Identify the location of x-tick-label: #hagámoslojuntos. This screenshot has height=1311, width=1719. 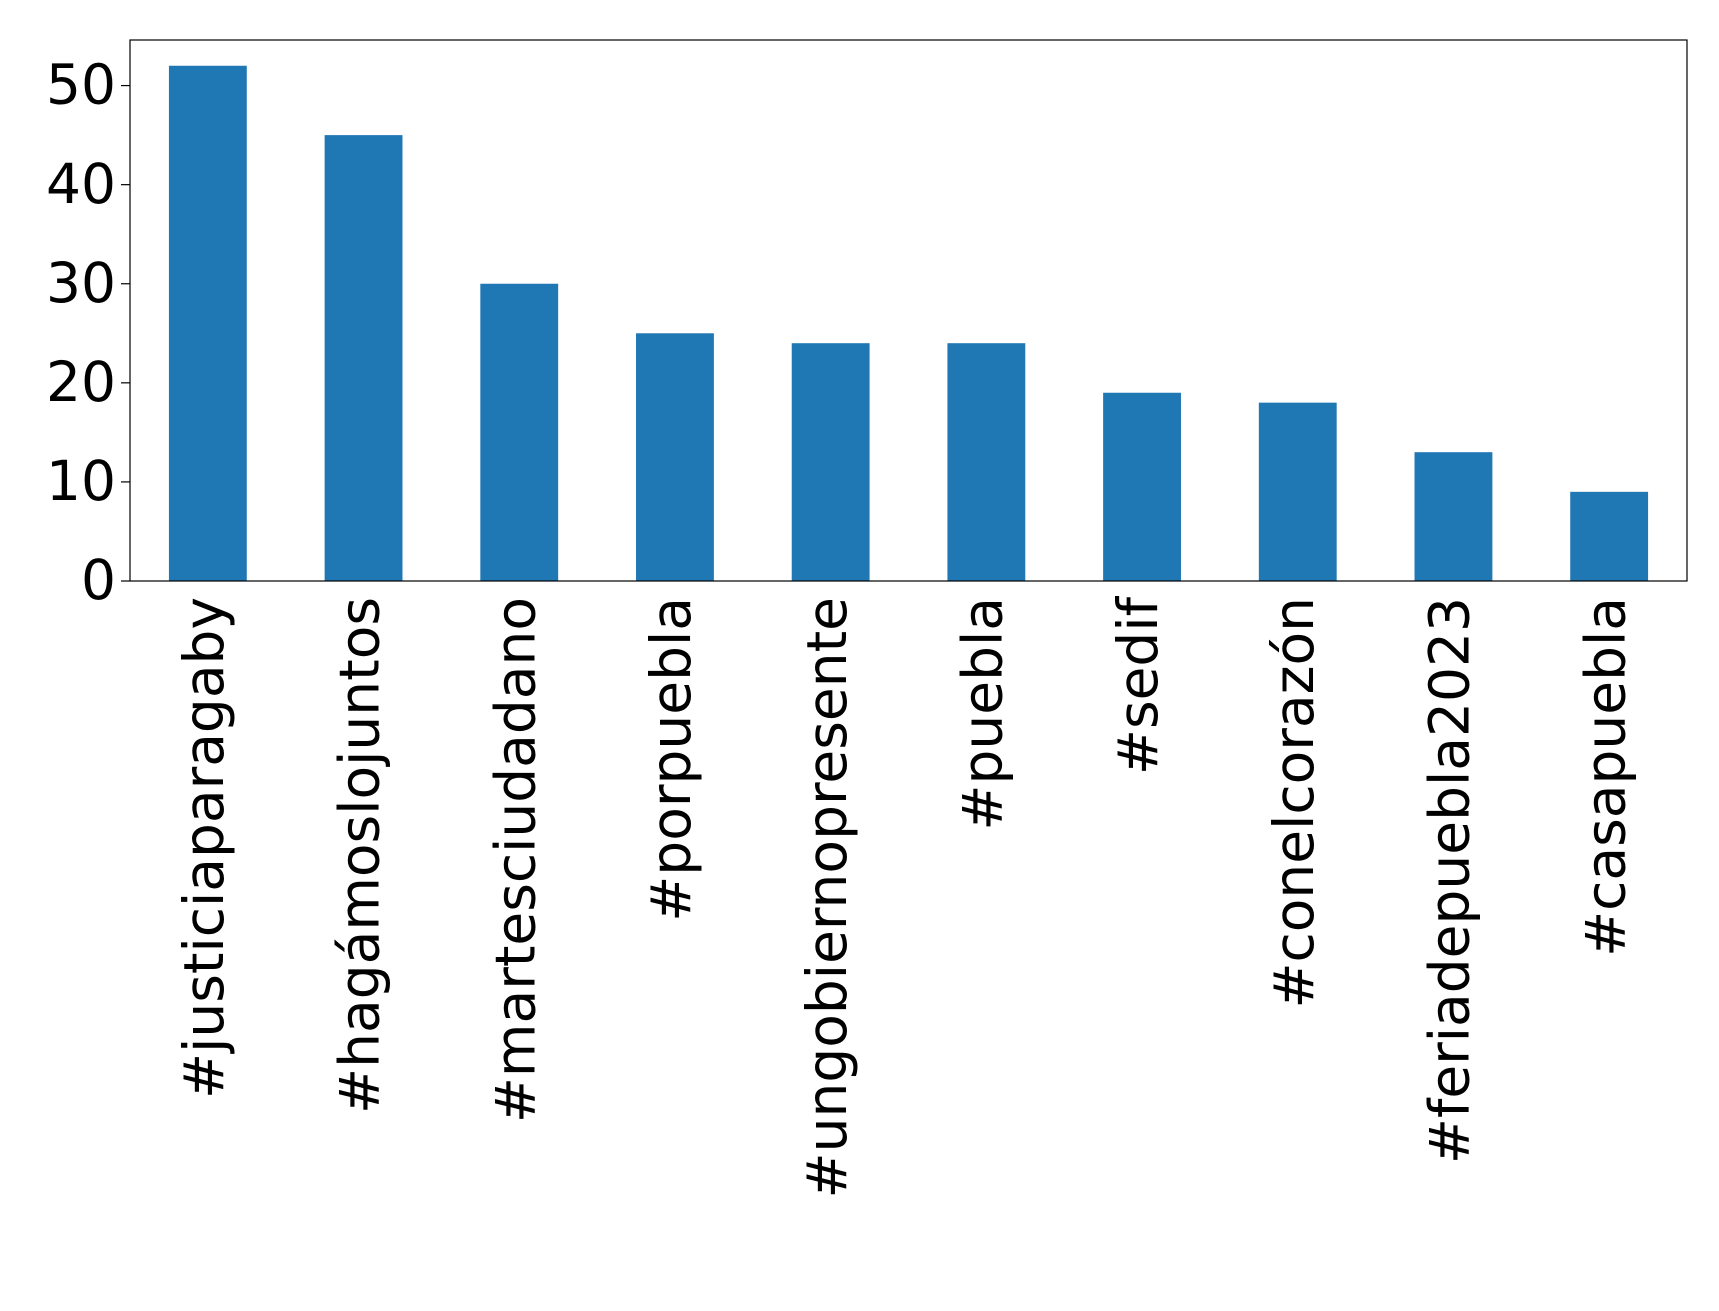
(360, 855).